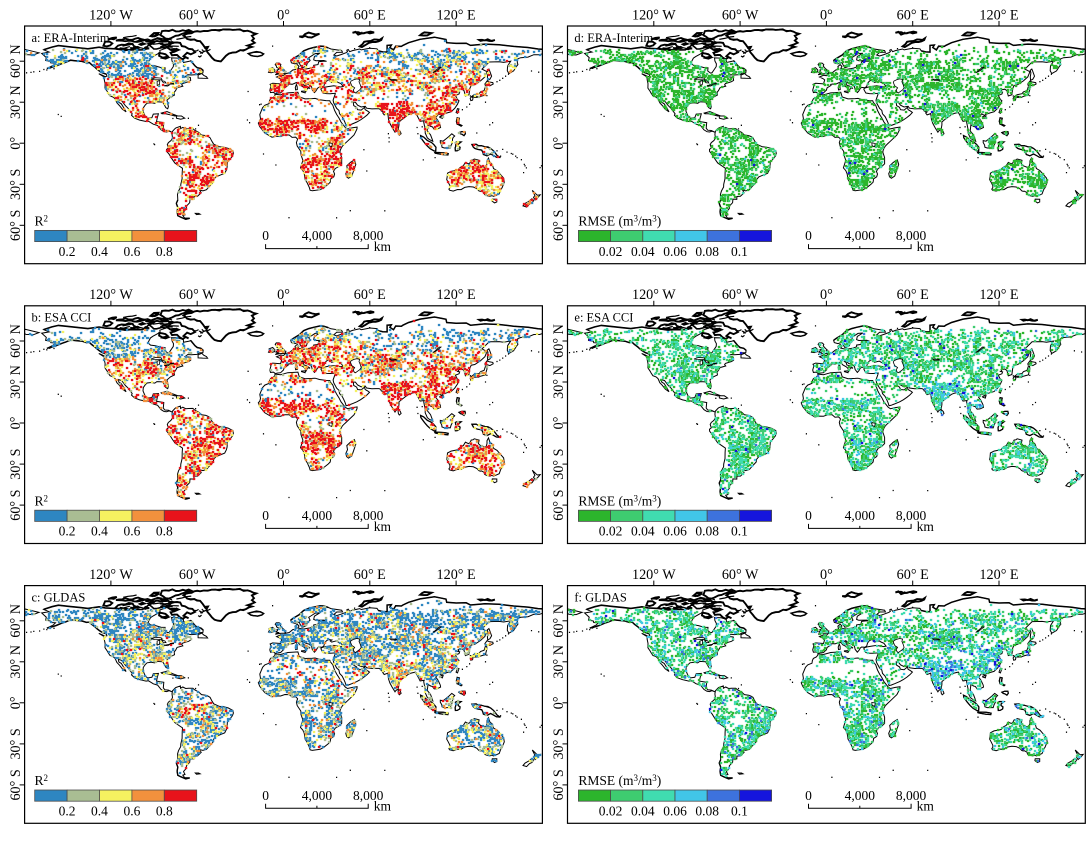 The width and height of the screenshot is (1086, 847). I want to click on svg-text: d: ERA-Interim, so click(613, 38).